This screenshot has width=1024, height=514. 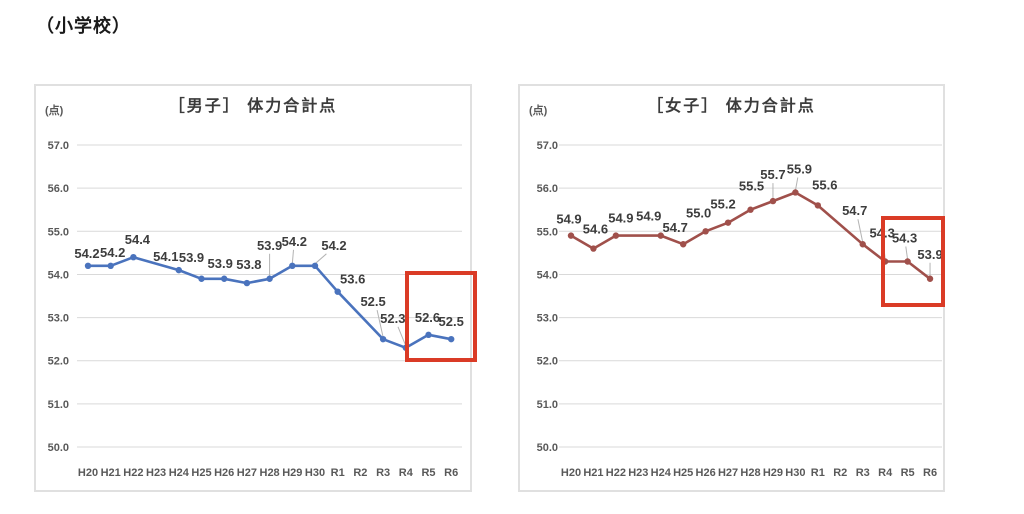 I want to click on page-title: （小学校）, so click(x=83, y=26).